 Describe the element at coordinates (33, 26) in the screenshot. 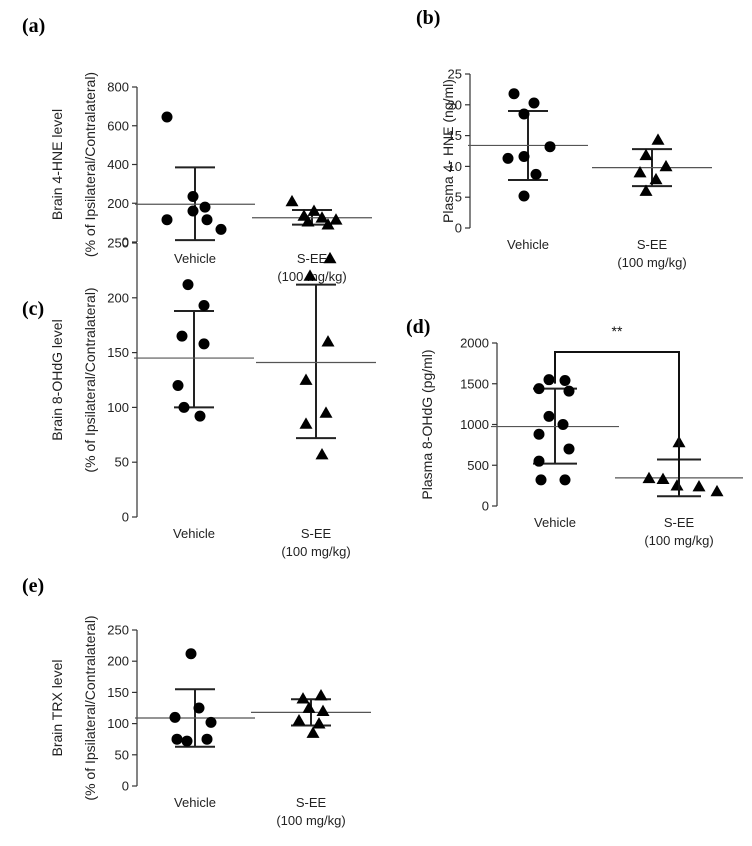

I see `panel-letter: (a)` at that location.